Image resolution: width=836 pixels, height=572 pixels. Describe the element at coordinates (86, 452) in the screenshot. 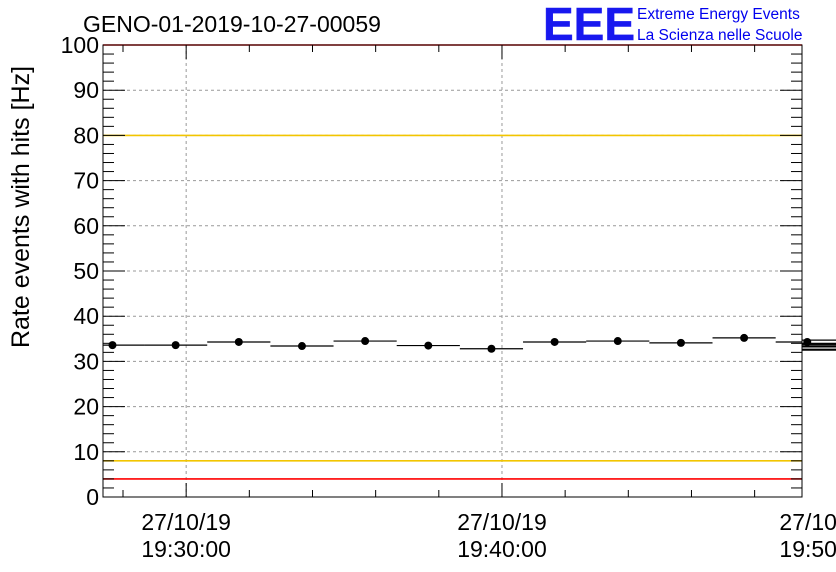

I see `y-tick-label: 10` at that location.